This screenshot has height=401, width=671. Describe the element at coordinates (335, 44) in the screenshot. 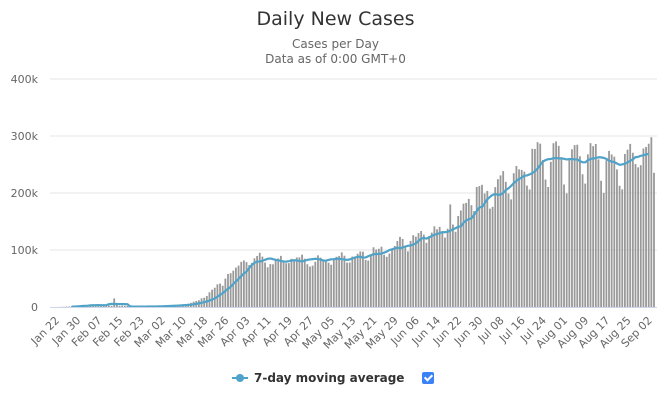

I see `subtitle-line-1: Cases per Day` at that location.